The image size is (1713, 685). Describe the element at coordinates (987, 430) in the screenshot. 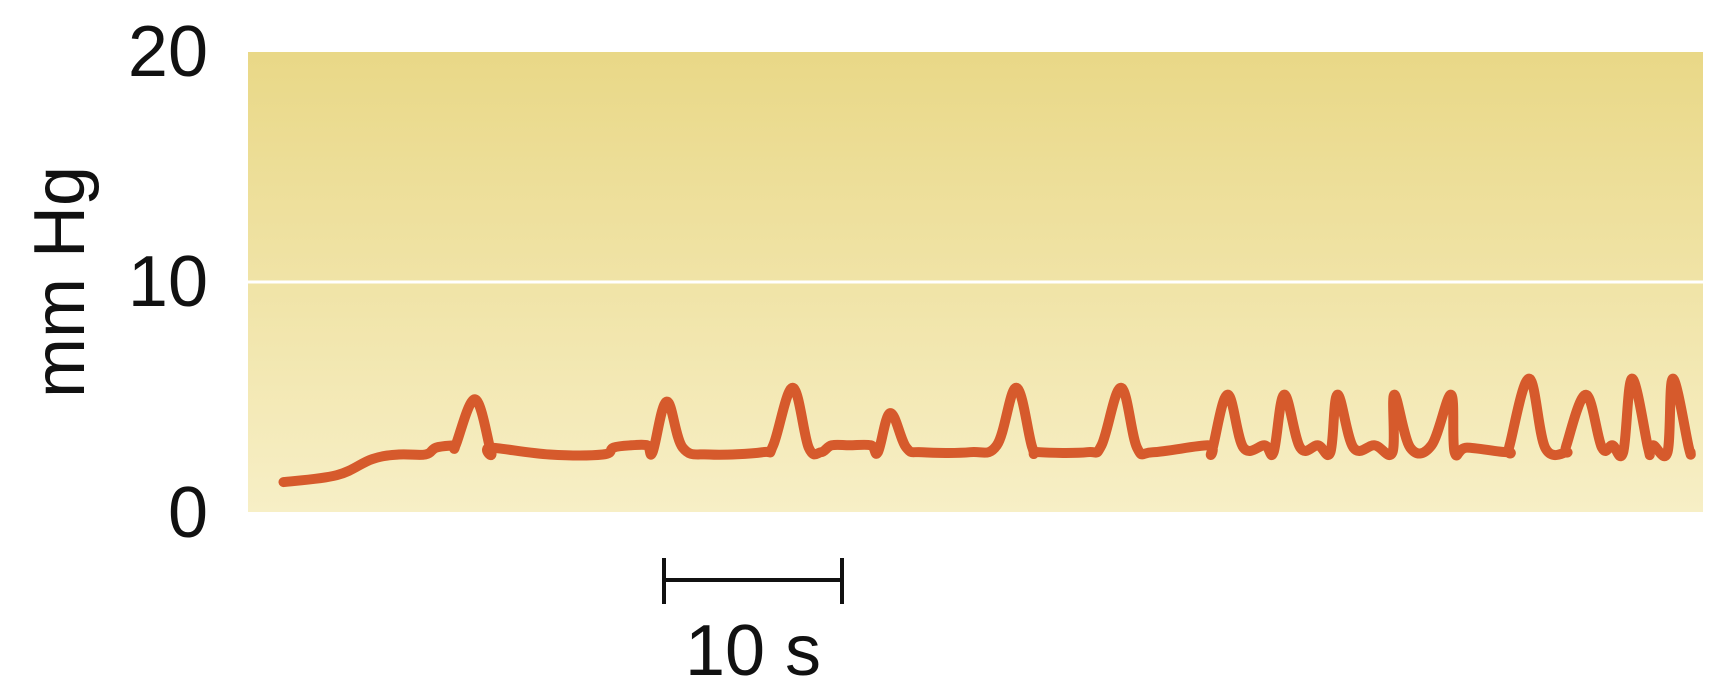

I see `pressure-trace-line` at that location.